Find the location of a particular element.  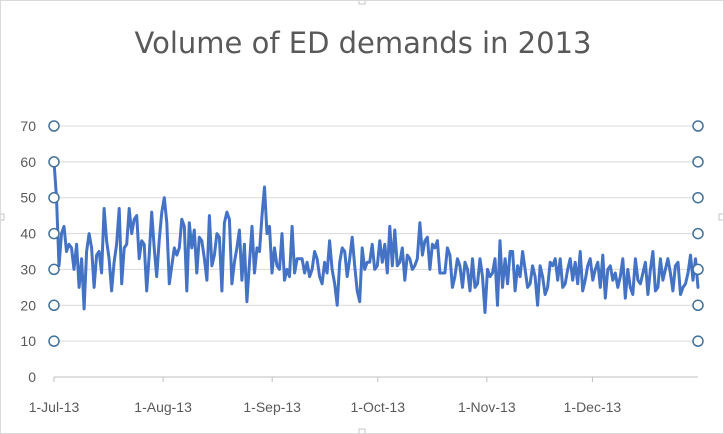

x-tick-label: 1-Dec-13 is located at coordinates (593, 407).